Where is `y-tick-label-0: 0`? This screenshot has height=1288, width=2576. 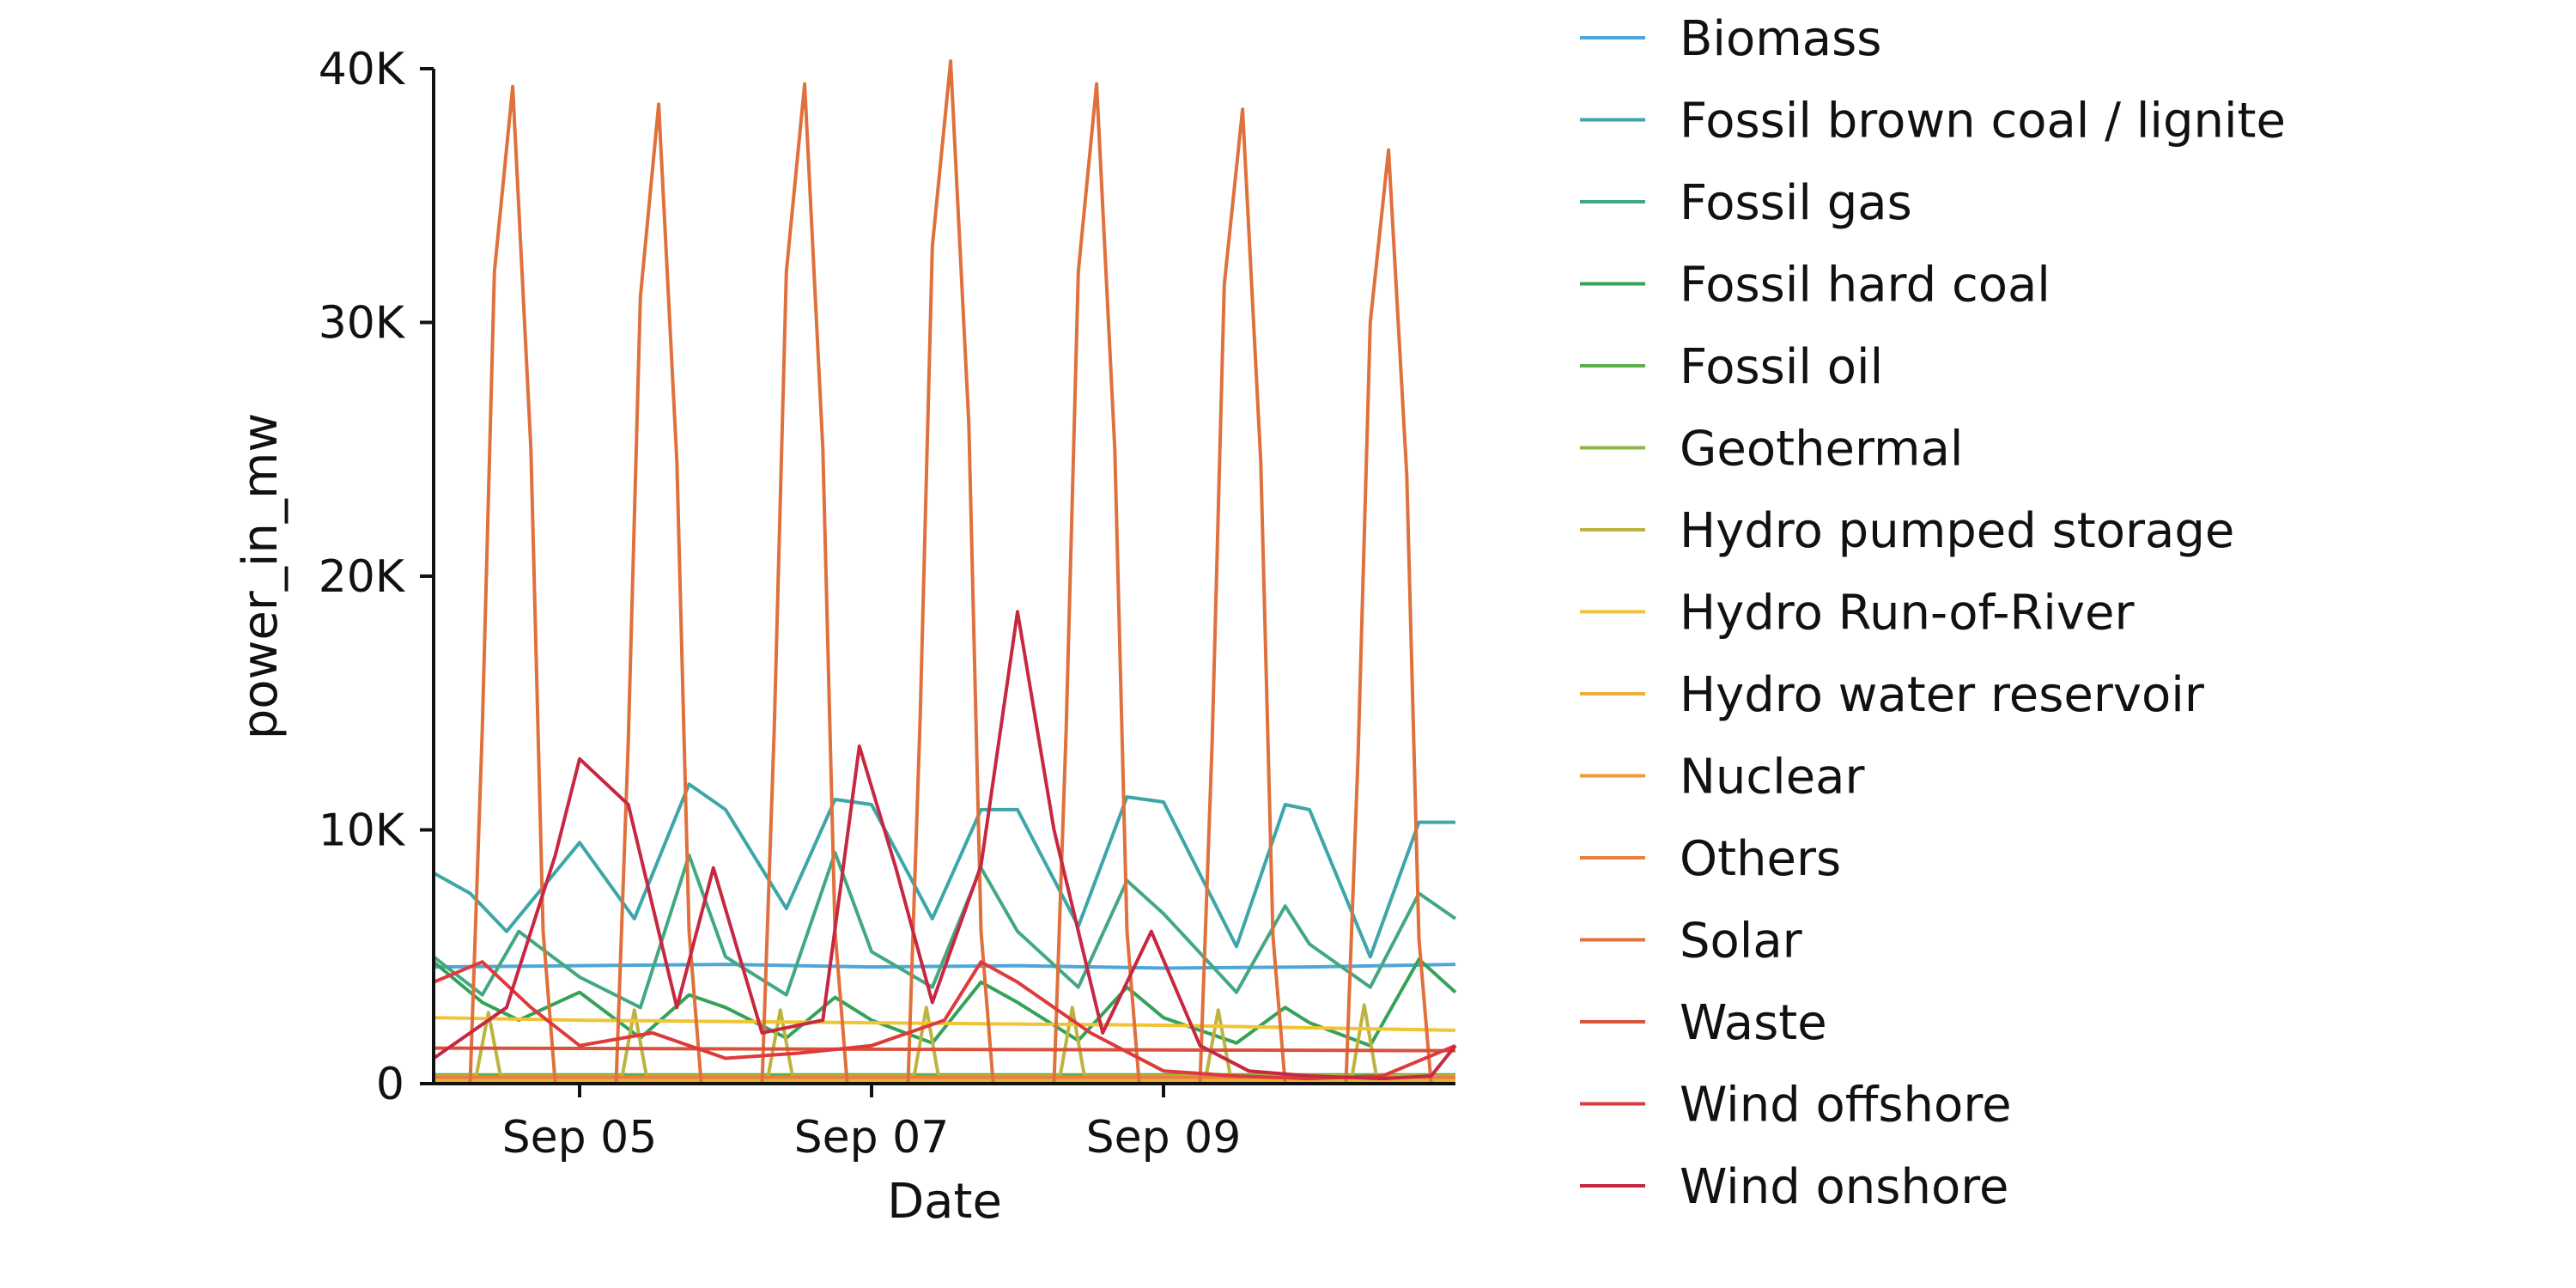
y-tick-label-0: 0 is located at coordinates (390, 1085).